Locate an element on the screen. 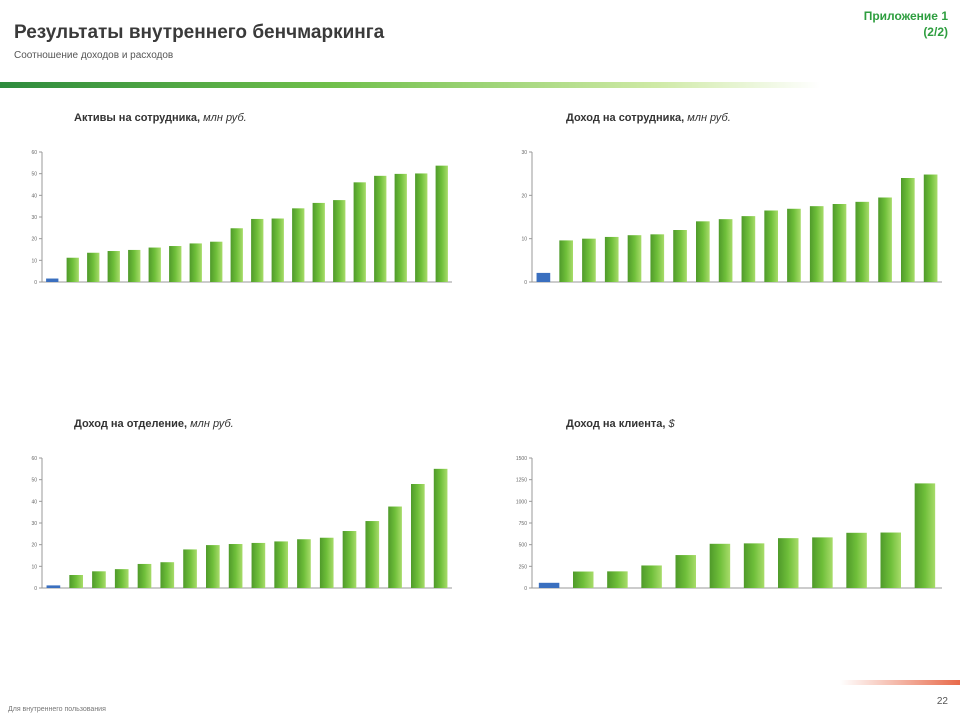 This screenshot has height=720, width=960. y-tick-label: 60 is located at coordinates (34, 459).